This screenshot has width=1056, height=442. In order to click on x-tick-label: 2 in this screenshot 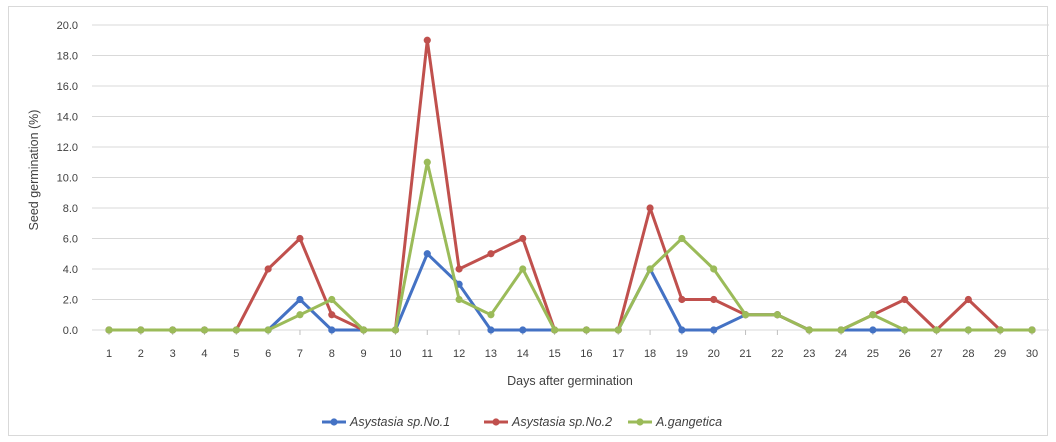, I will do `click(141, 354)`.